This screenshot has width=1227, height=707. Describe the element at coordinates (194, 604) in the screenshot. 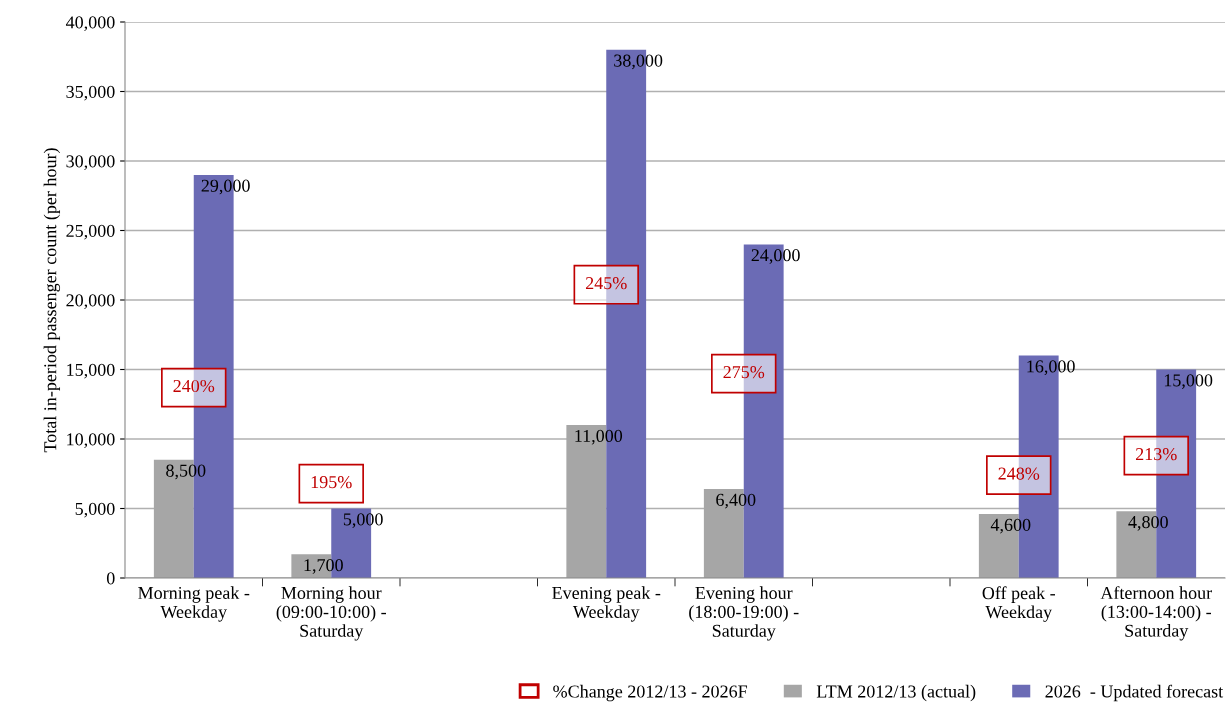

I see `x-tick-label: Morning peak - Weekday` at that location.